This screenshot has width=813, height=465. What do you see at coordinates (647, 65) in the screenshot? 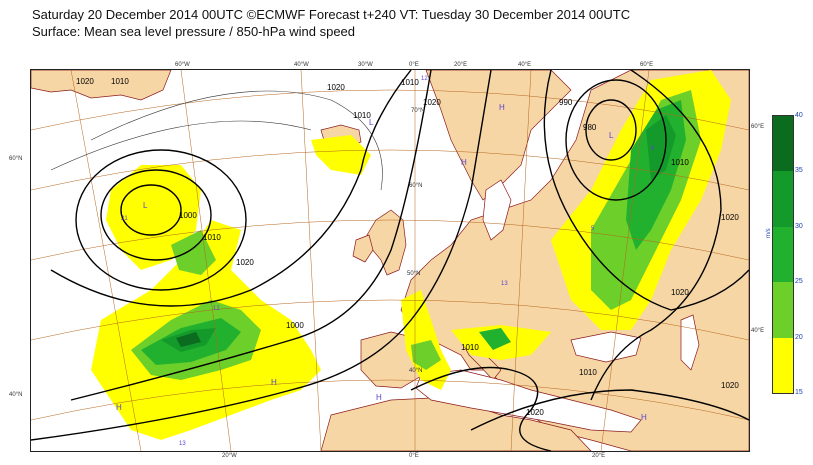
I see `lon-label-top: 60°E` at bounding box center [647, 65].